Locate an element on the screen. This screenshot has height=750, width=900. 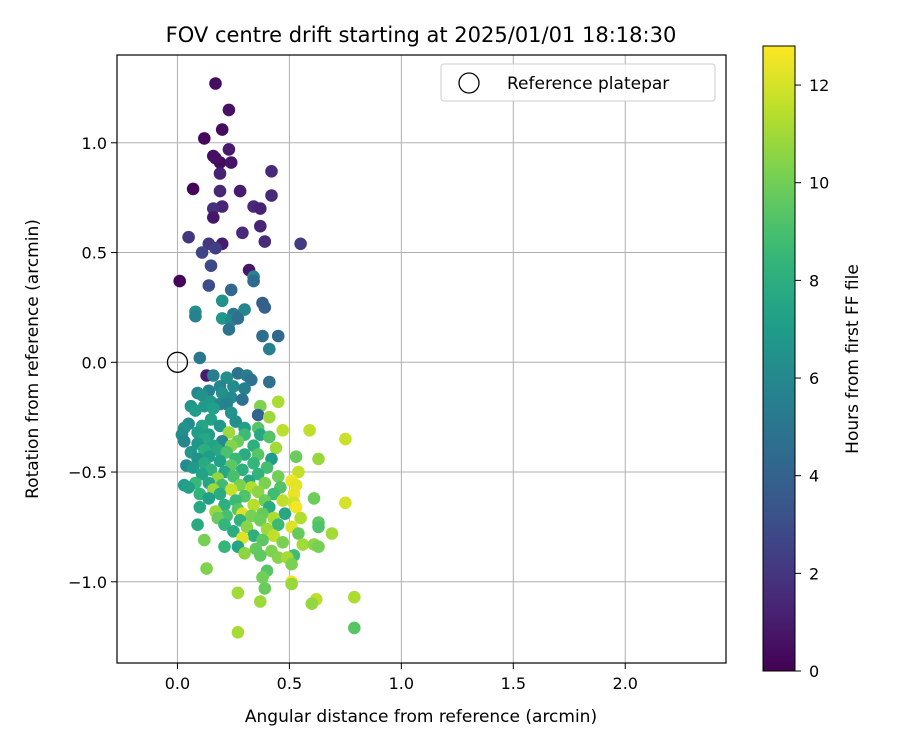
y-tick-label-2: 0.0 is located at coordinates (94, 362).